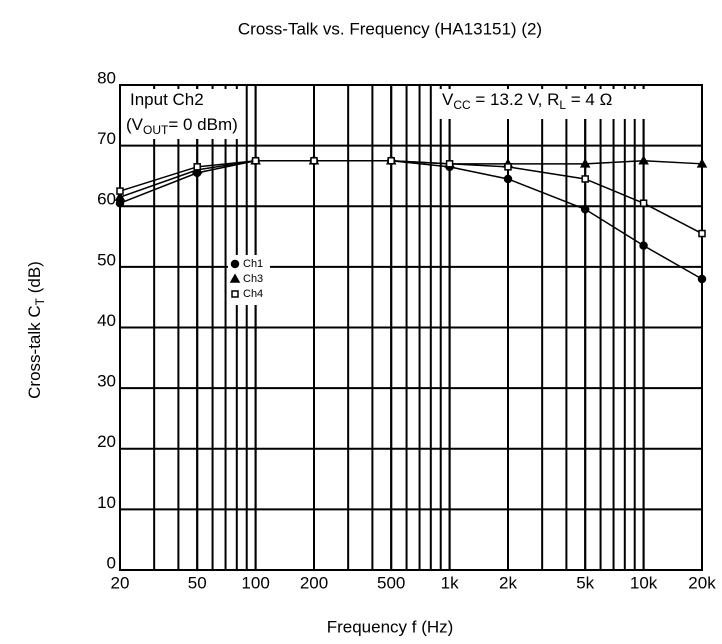  Describe the element at coordinates (391, 582) in the screenshot. I see `x-tick-label: 500` at that location.